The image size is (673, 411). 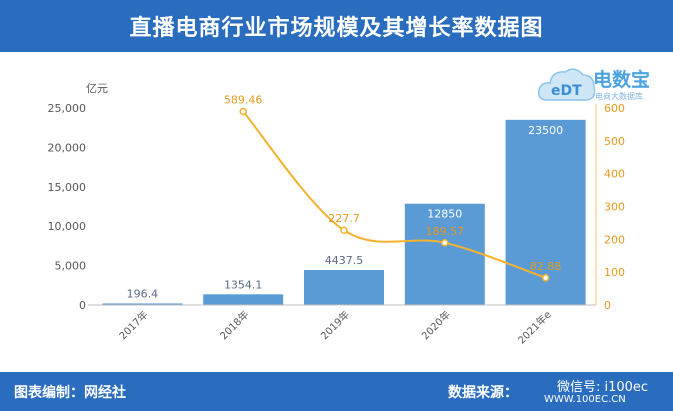 What do you see at coordinates (546, 266) in the screenshot?
I see `growth-rate-label: 82.88` at bounding box center [546, 266].